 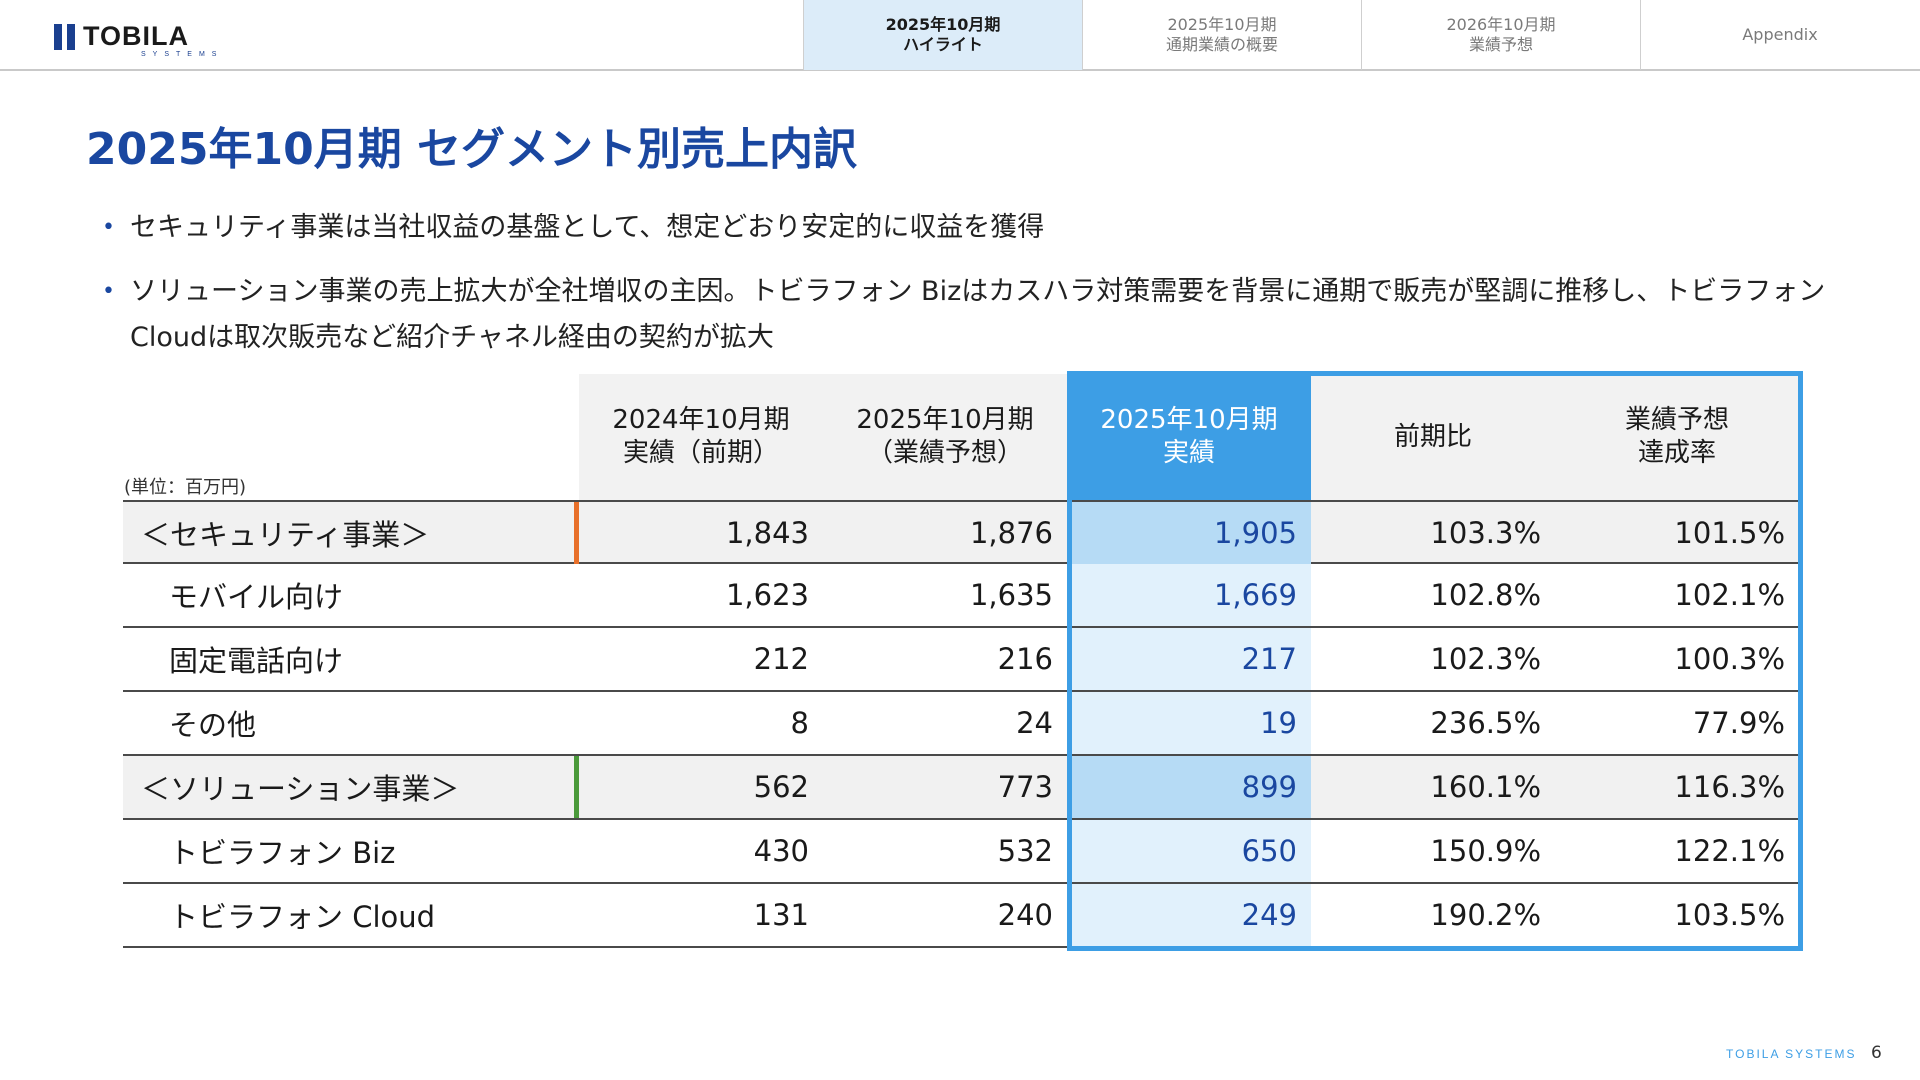 What do you see at coordinates (182, 54) in the screenshot?
I see `logo-subtext: SYSTEMS` at bounding box center [182, 54].